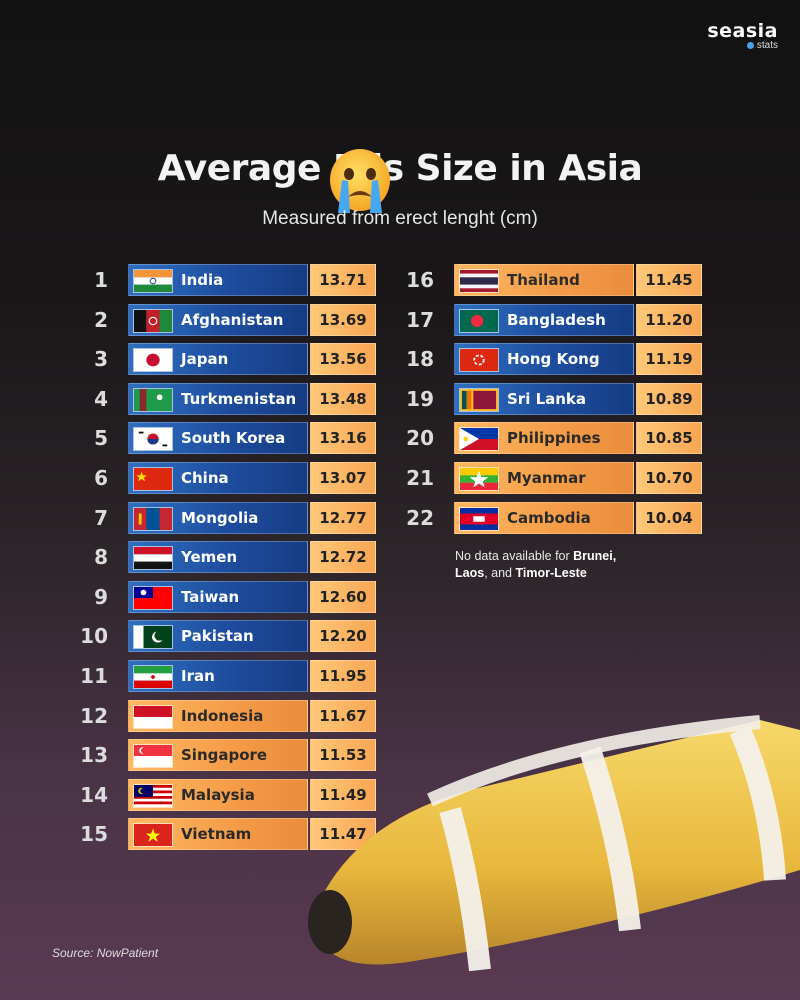 The width and height of the screenshot is (800, 1000). What do you see at coordinates (400, 218) in the screenshot?
I see `chart-subtitle: Measured from erect lenght (cm)` at bounding box center [400, 218].